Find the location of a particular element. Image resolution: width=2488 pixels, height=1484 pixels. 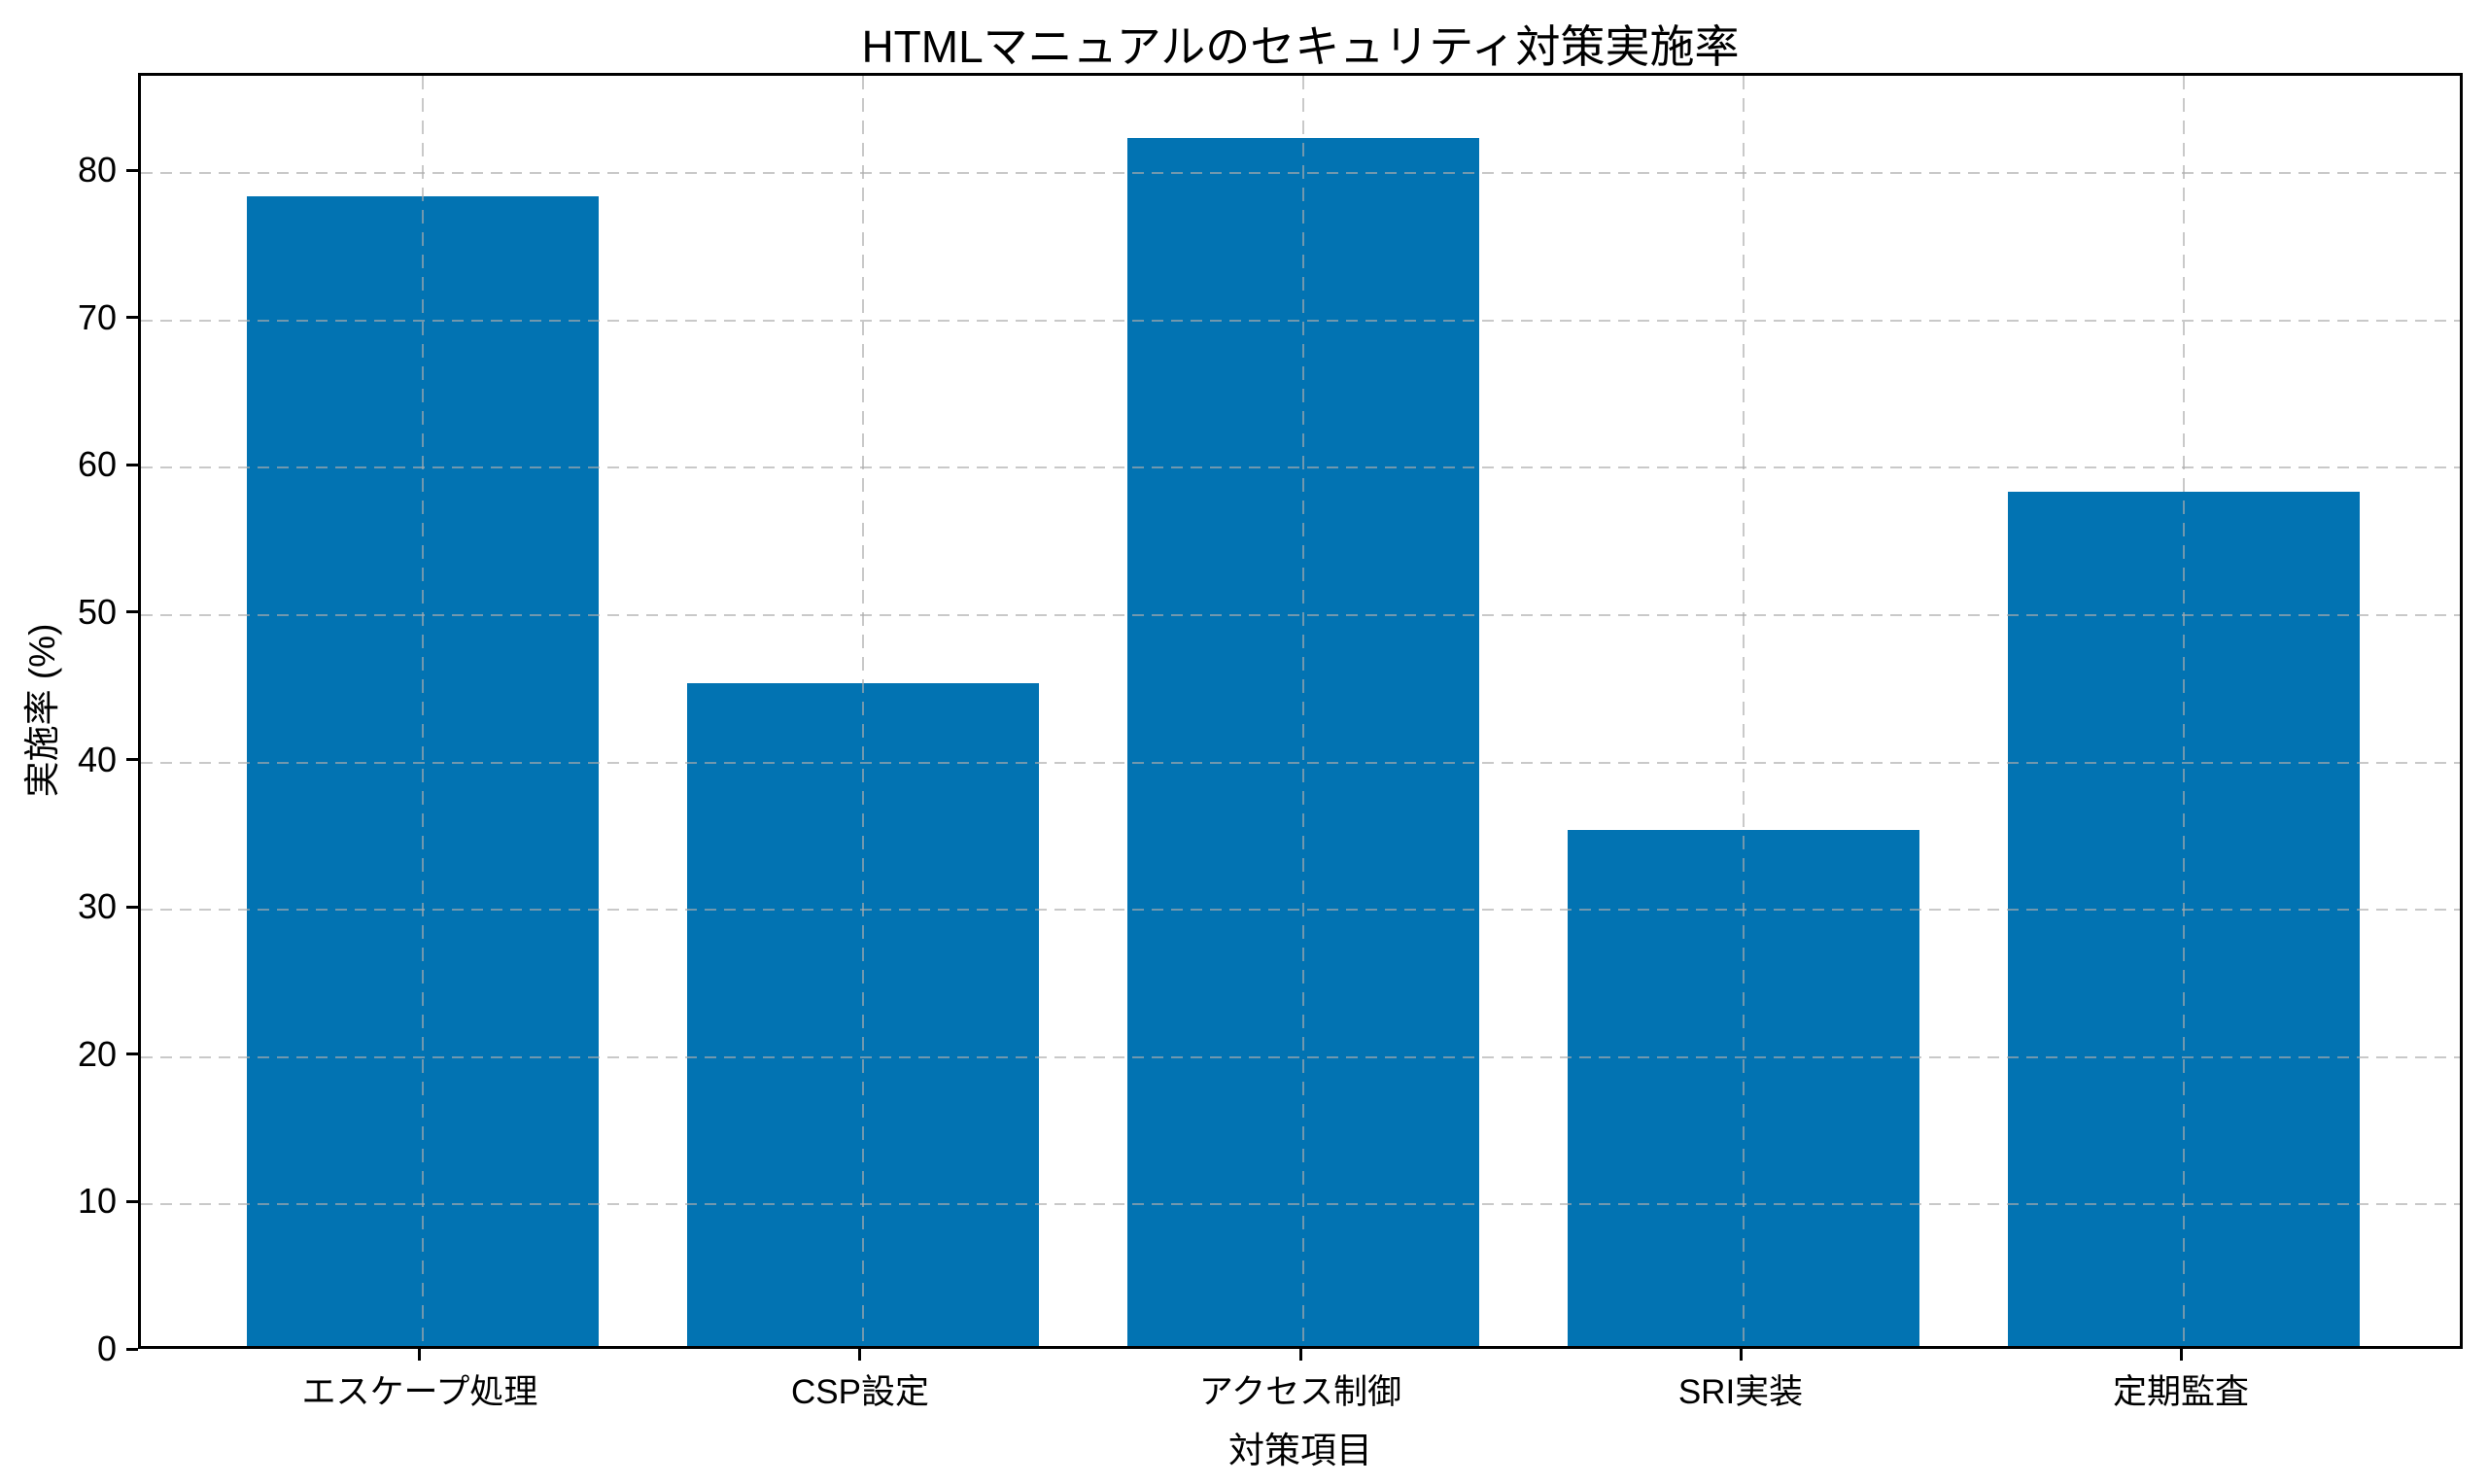

y-tick-label-50: 50 is located at coordinates (97, 611).